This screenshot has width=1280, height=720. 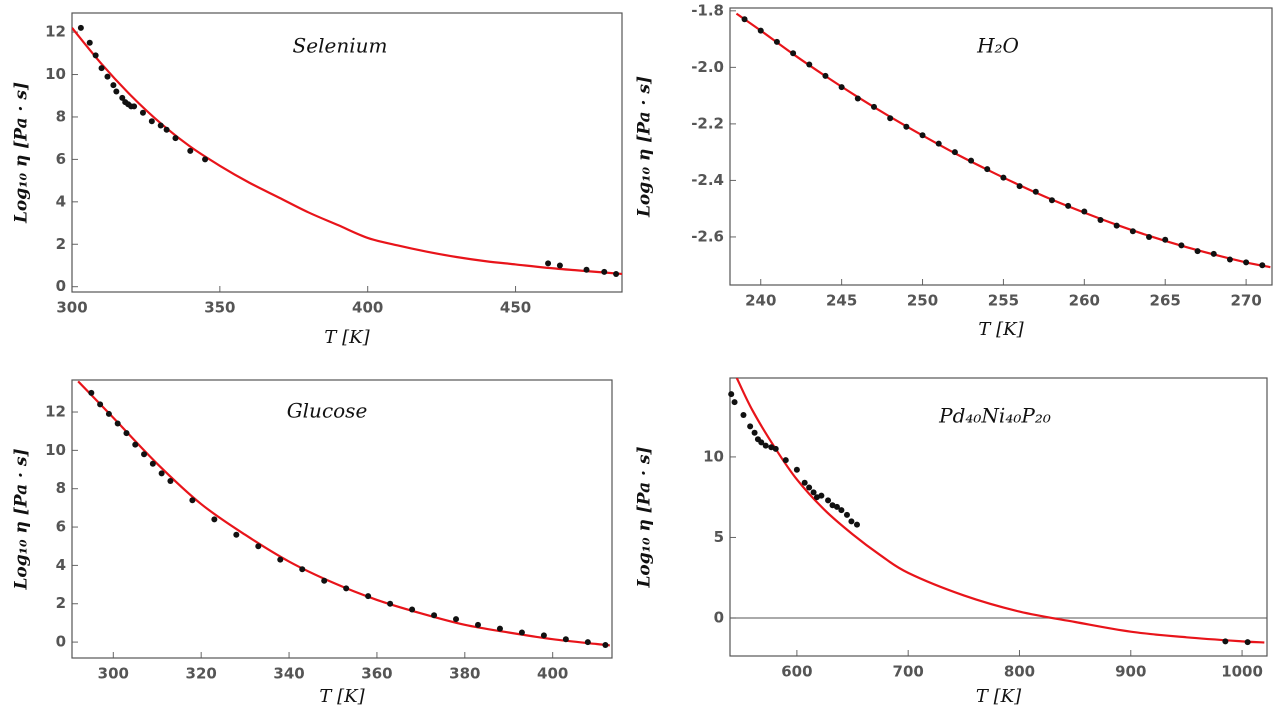 I want to click on x-tick-label: 300, so click(x=113, y=674).